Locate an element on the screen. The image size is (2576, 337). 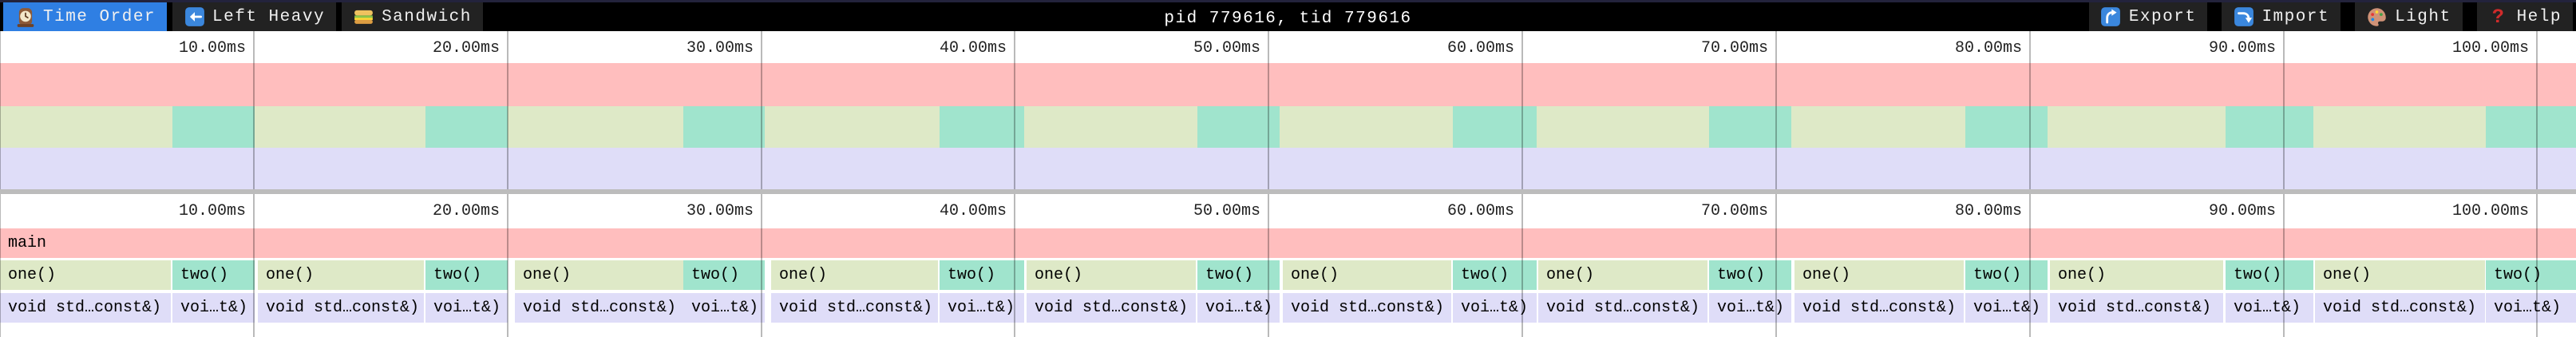
minimap-tick-label: 20.00ms is located at coordinates (466, 48).